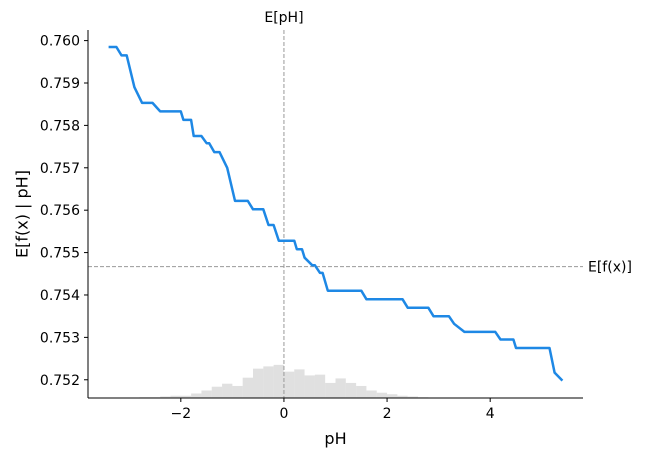  Describe the element at coordinates (60, 338) in the screenshot. I see `y-tick-label: 0.753` at that location.